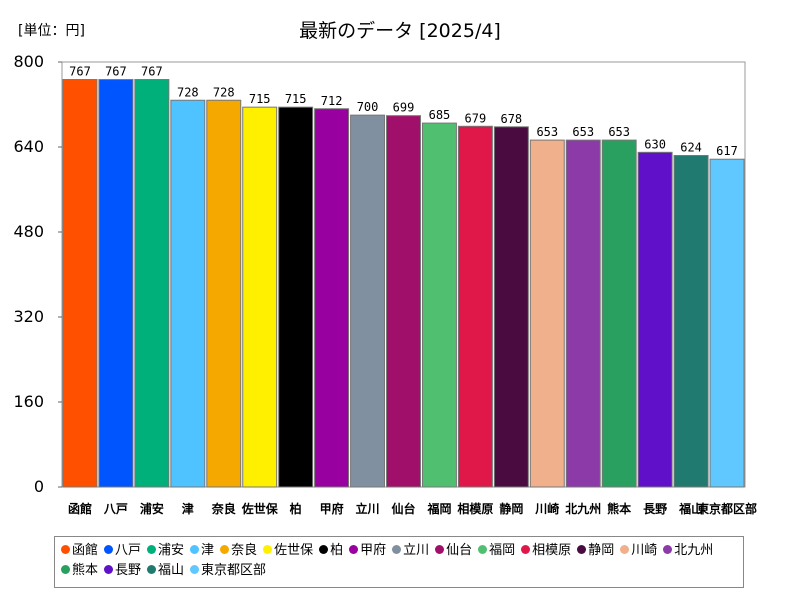 The height and width of the screenshot is (600, 800). Describe the element at coordinates (619, 508) in the screenshot. I see `x-tick-label: 熊本` at that location.